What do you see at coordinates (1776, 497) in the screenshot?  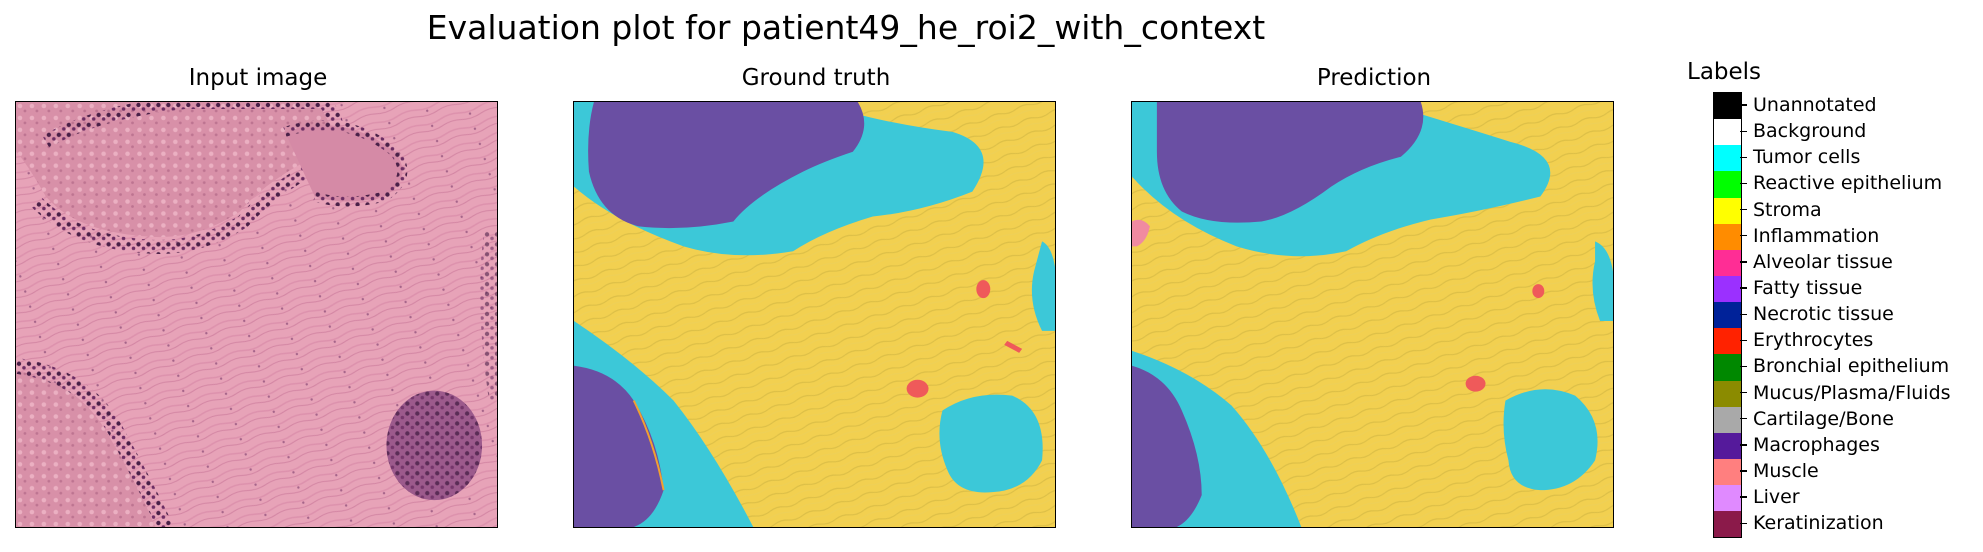 I see `legend-label: Liver` at bounding box center [1776, 497].